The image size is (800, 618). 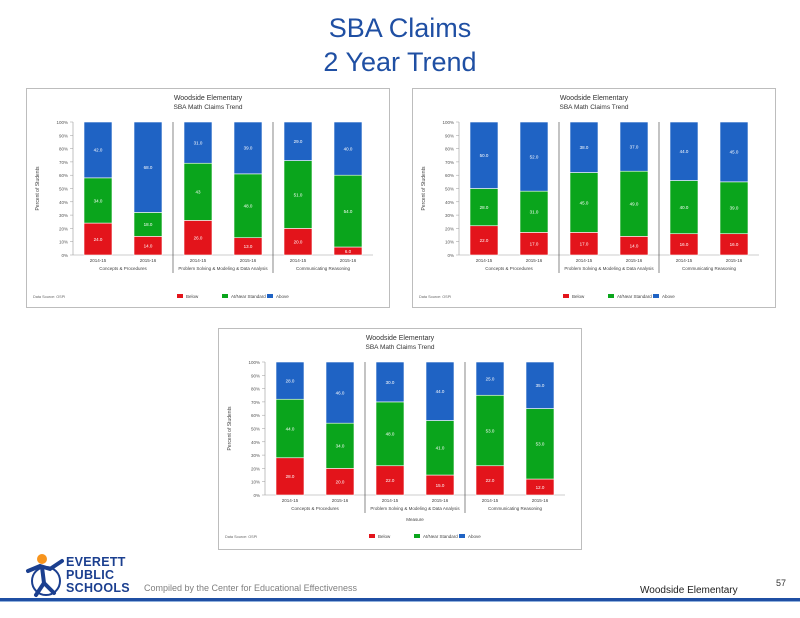 I want to click on bar-data-label: 46.0, so click(x=340, y=392).